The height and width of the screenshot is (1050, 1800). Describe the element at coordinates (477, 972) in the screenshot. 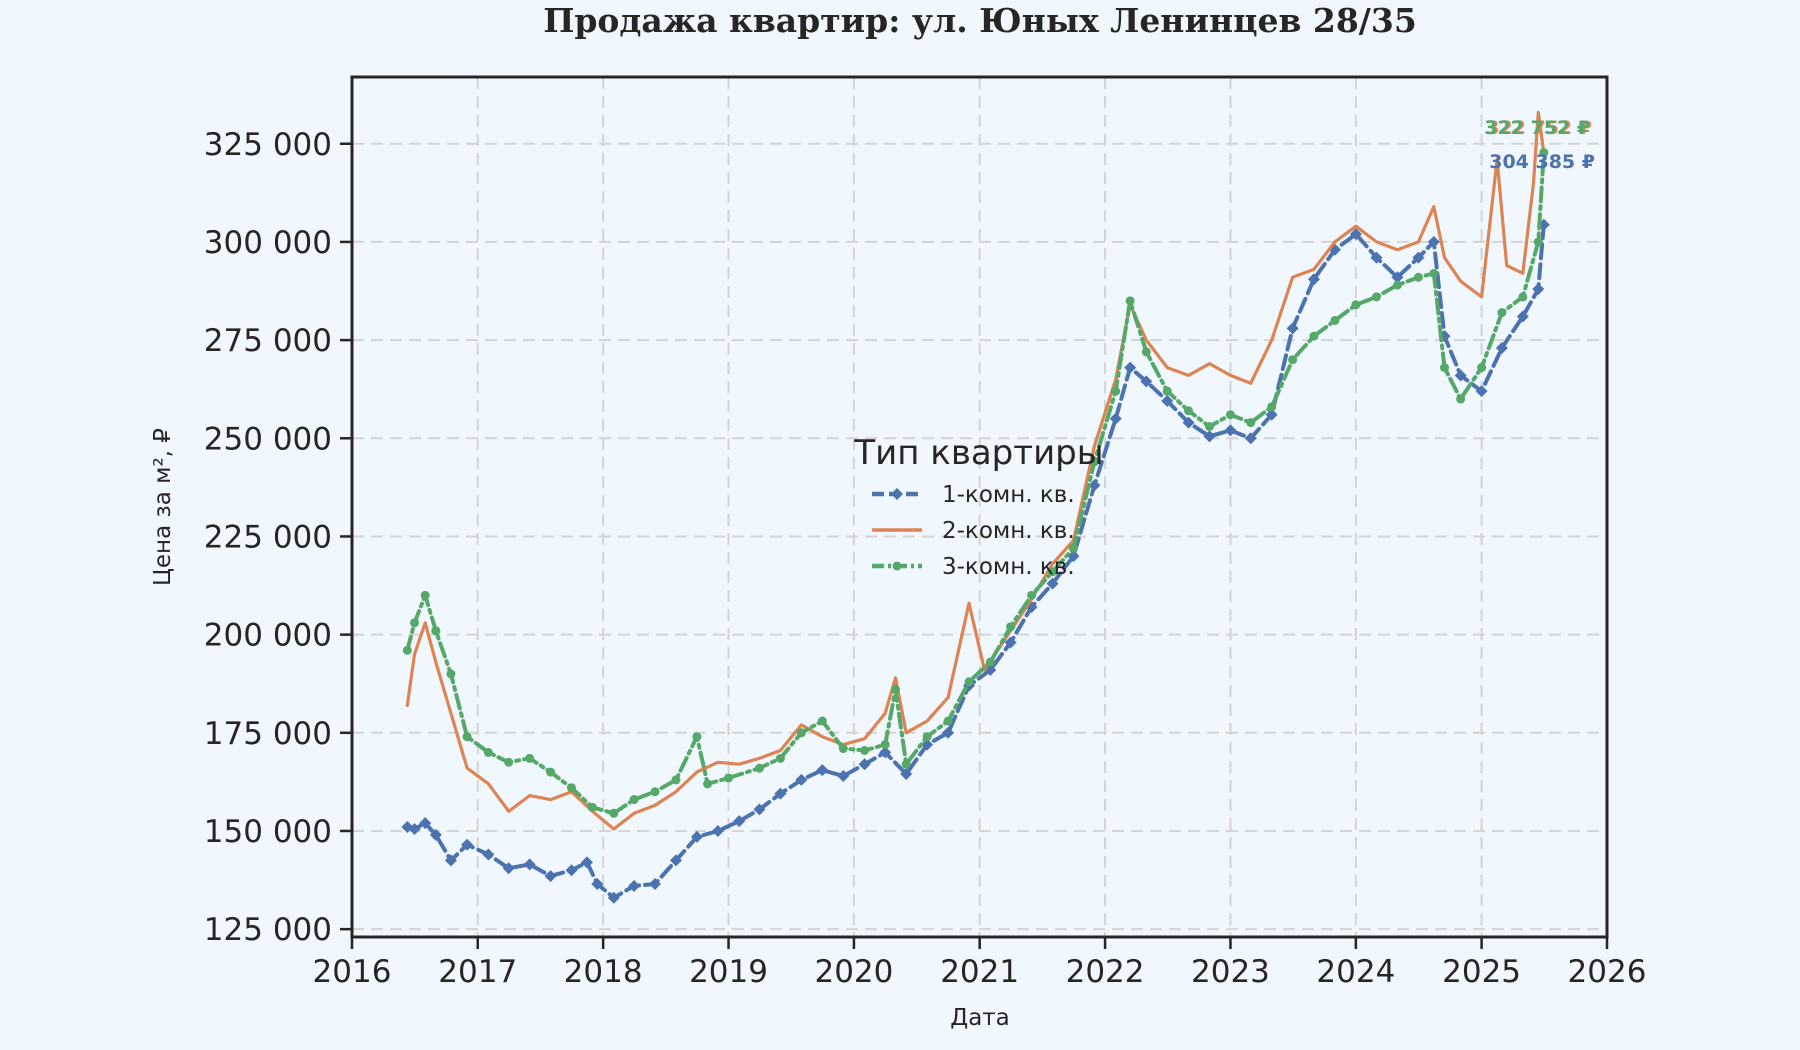

I see `x-tick-label: 2017` at that location.